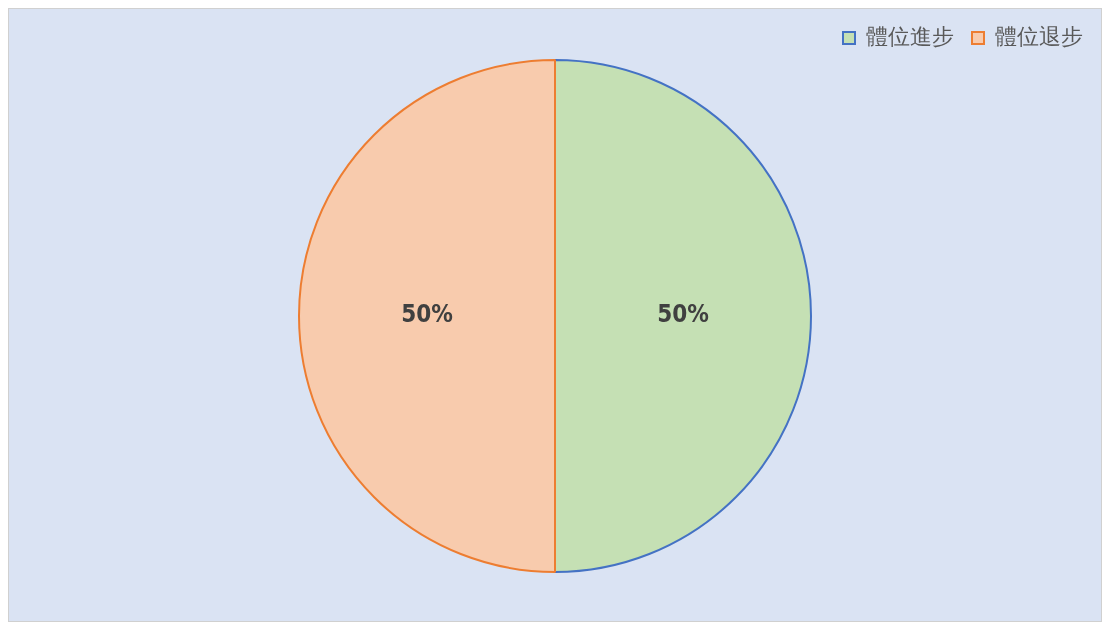  Describe the element at coordinates (910, 36) in the screenshot. I see `legend-label: 體位進步` at that location.